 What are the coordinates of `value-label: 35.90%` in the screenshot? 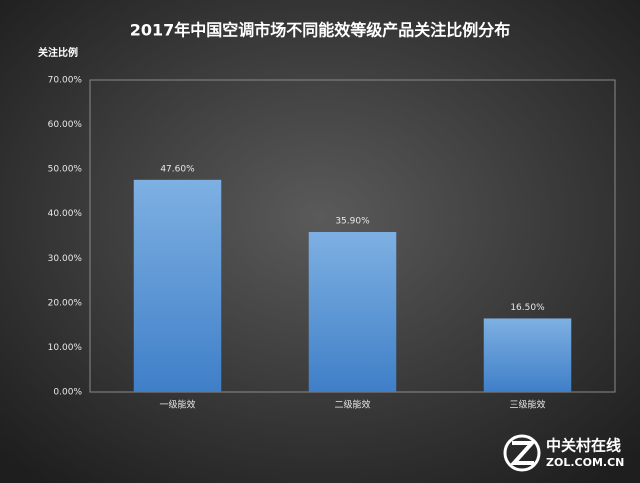 It's located at (352, 221).